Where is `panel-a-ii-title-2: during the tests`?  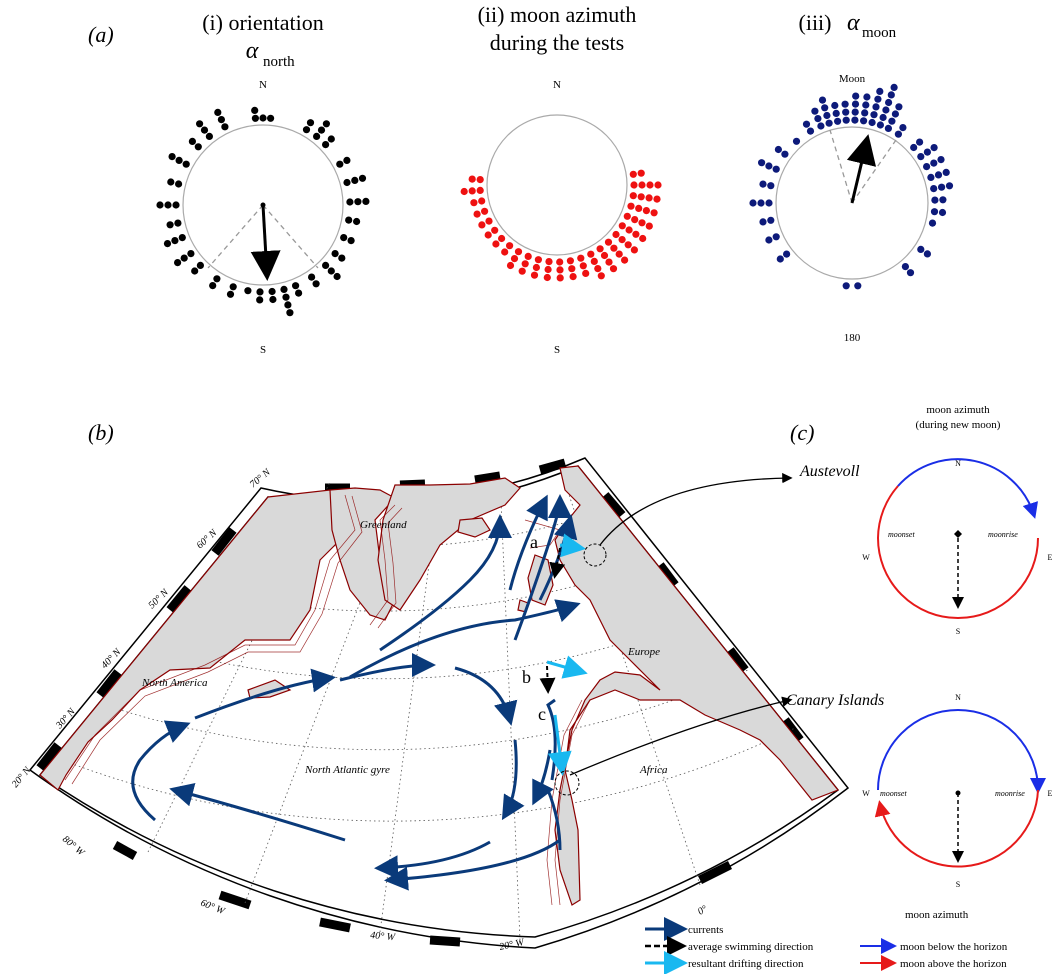
panel-a-ii-title-2: during the tests is located at coordinates (557, 42).